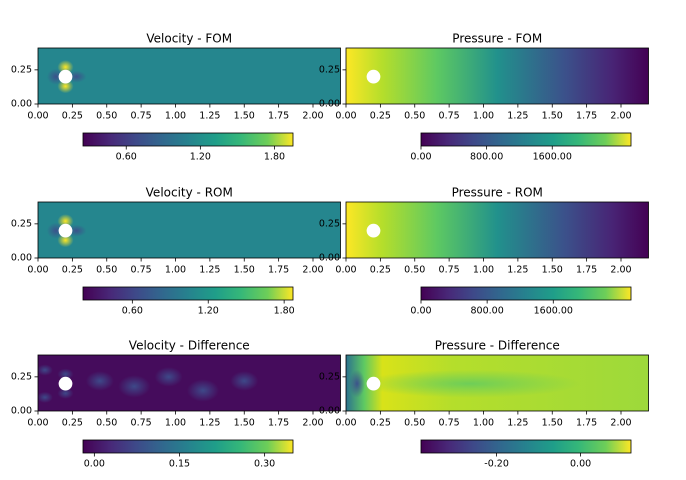 This screenshot has height=480, width=686. I want to click on colorbar-tick-label: 0.60, so click(132, 311).